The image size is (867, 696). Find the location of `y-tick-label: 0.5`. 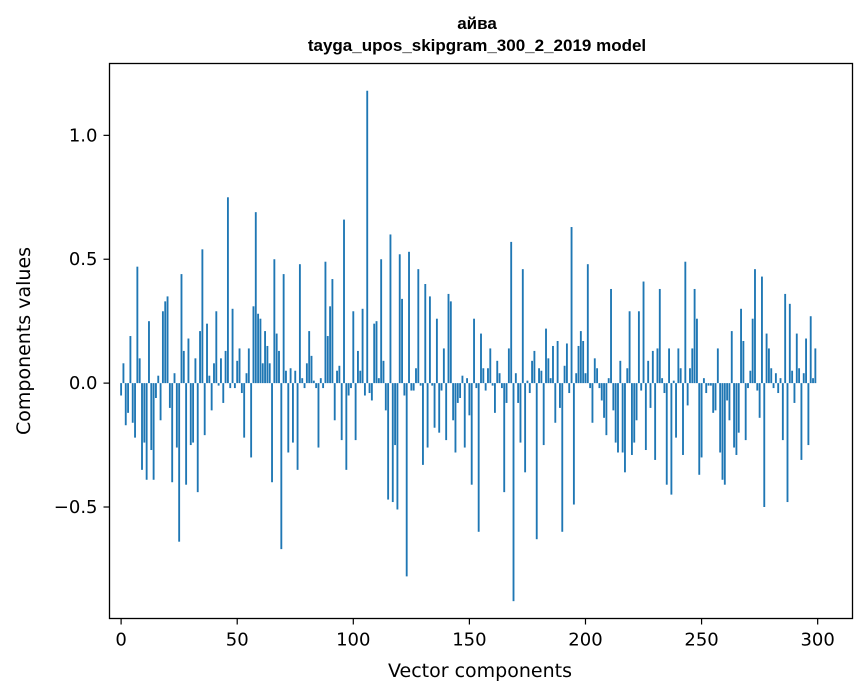

y-tick-label: 0.5 is located at coordinates (83, 259).